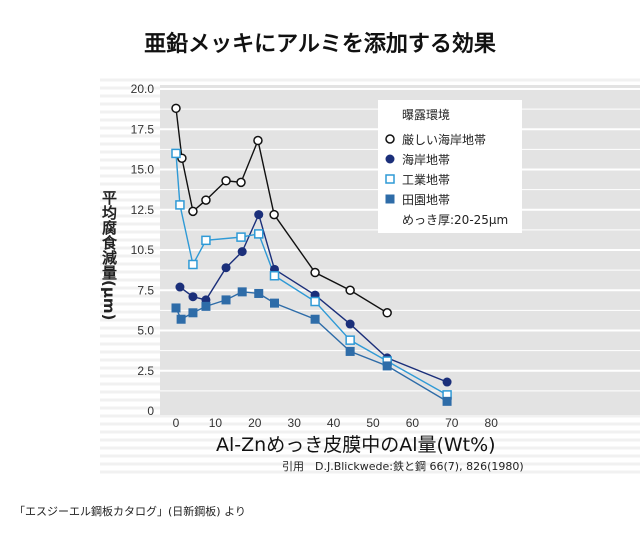 This screenshot has height=542, width=640. What do you see at coordinates (255, 423) in the screenshot?
I see `x-tick-label: 20` at bounding box center [255, 423].